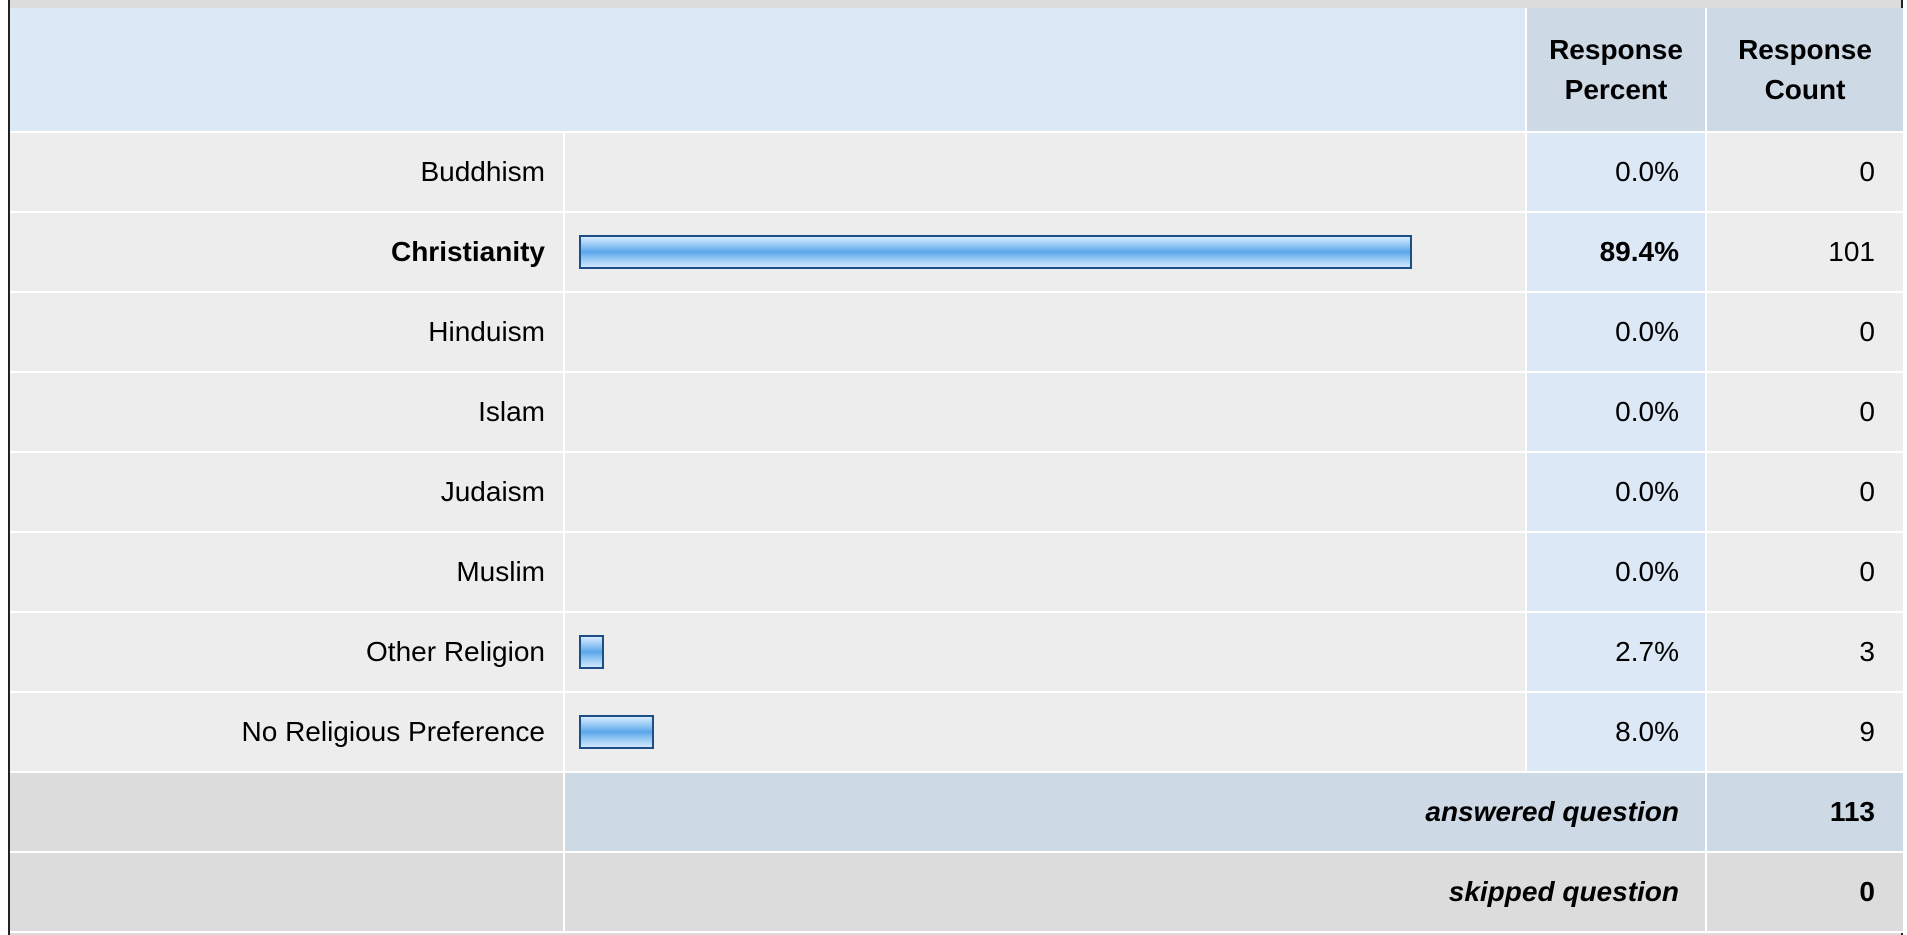 This screenshot has width=1907, height=935. I want to click on answer-row: Other Religion 2.7% 3, so click(956, 653).